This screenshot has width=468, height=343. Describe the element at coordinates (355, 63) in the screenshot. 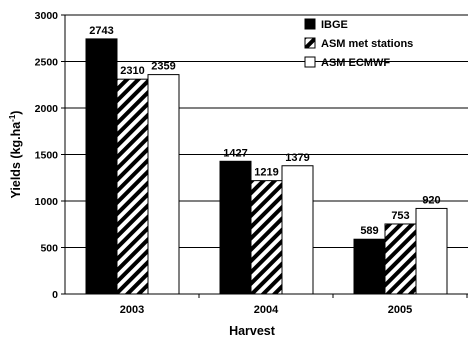

I see `legend-label-2: ASM ECMWF` at that location.